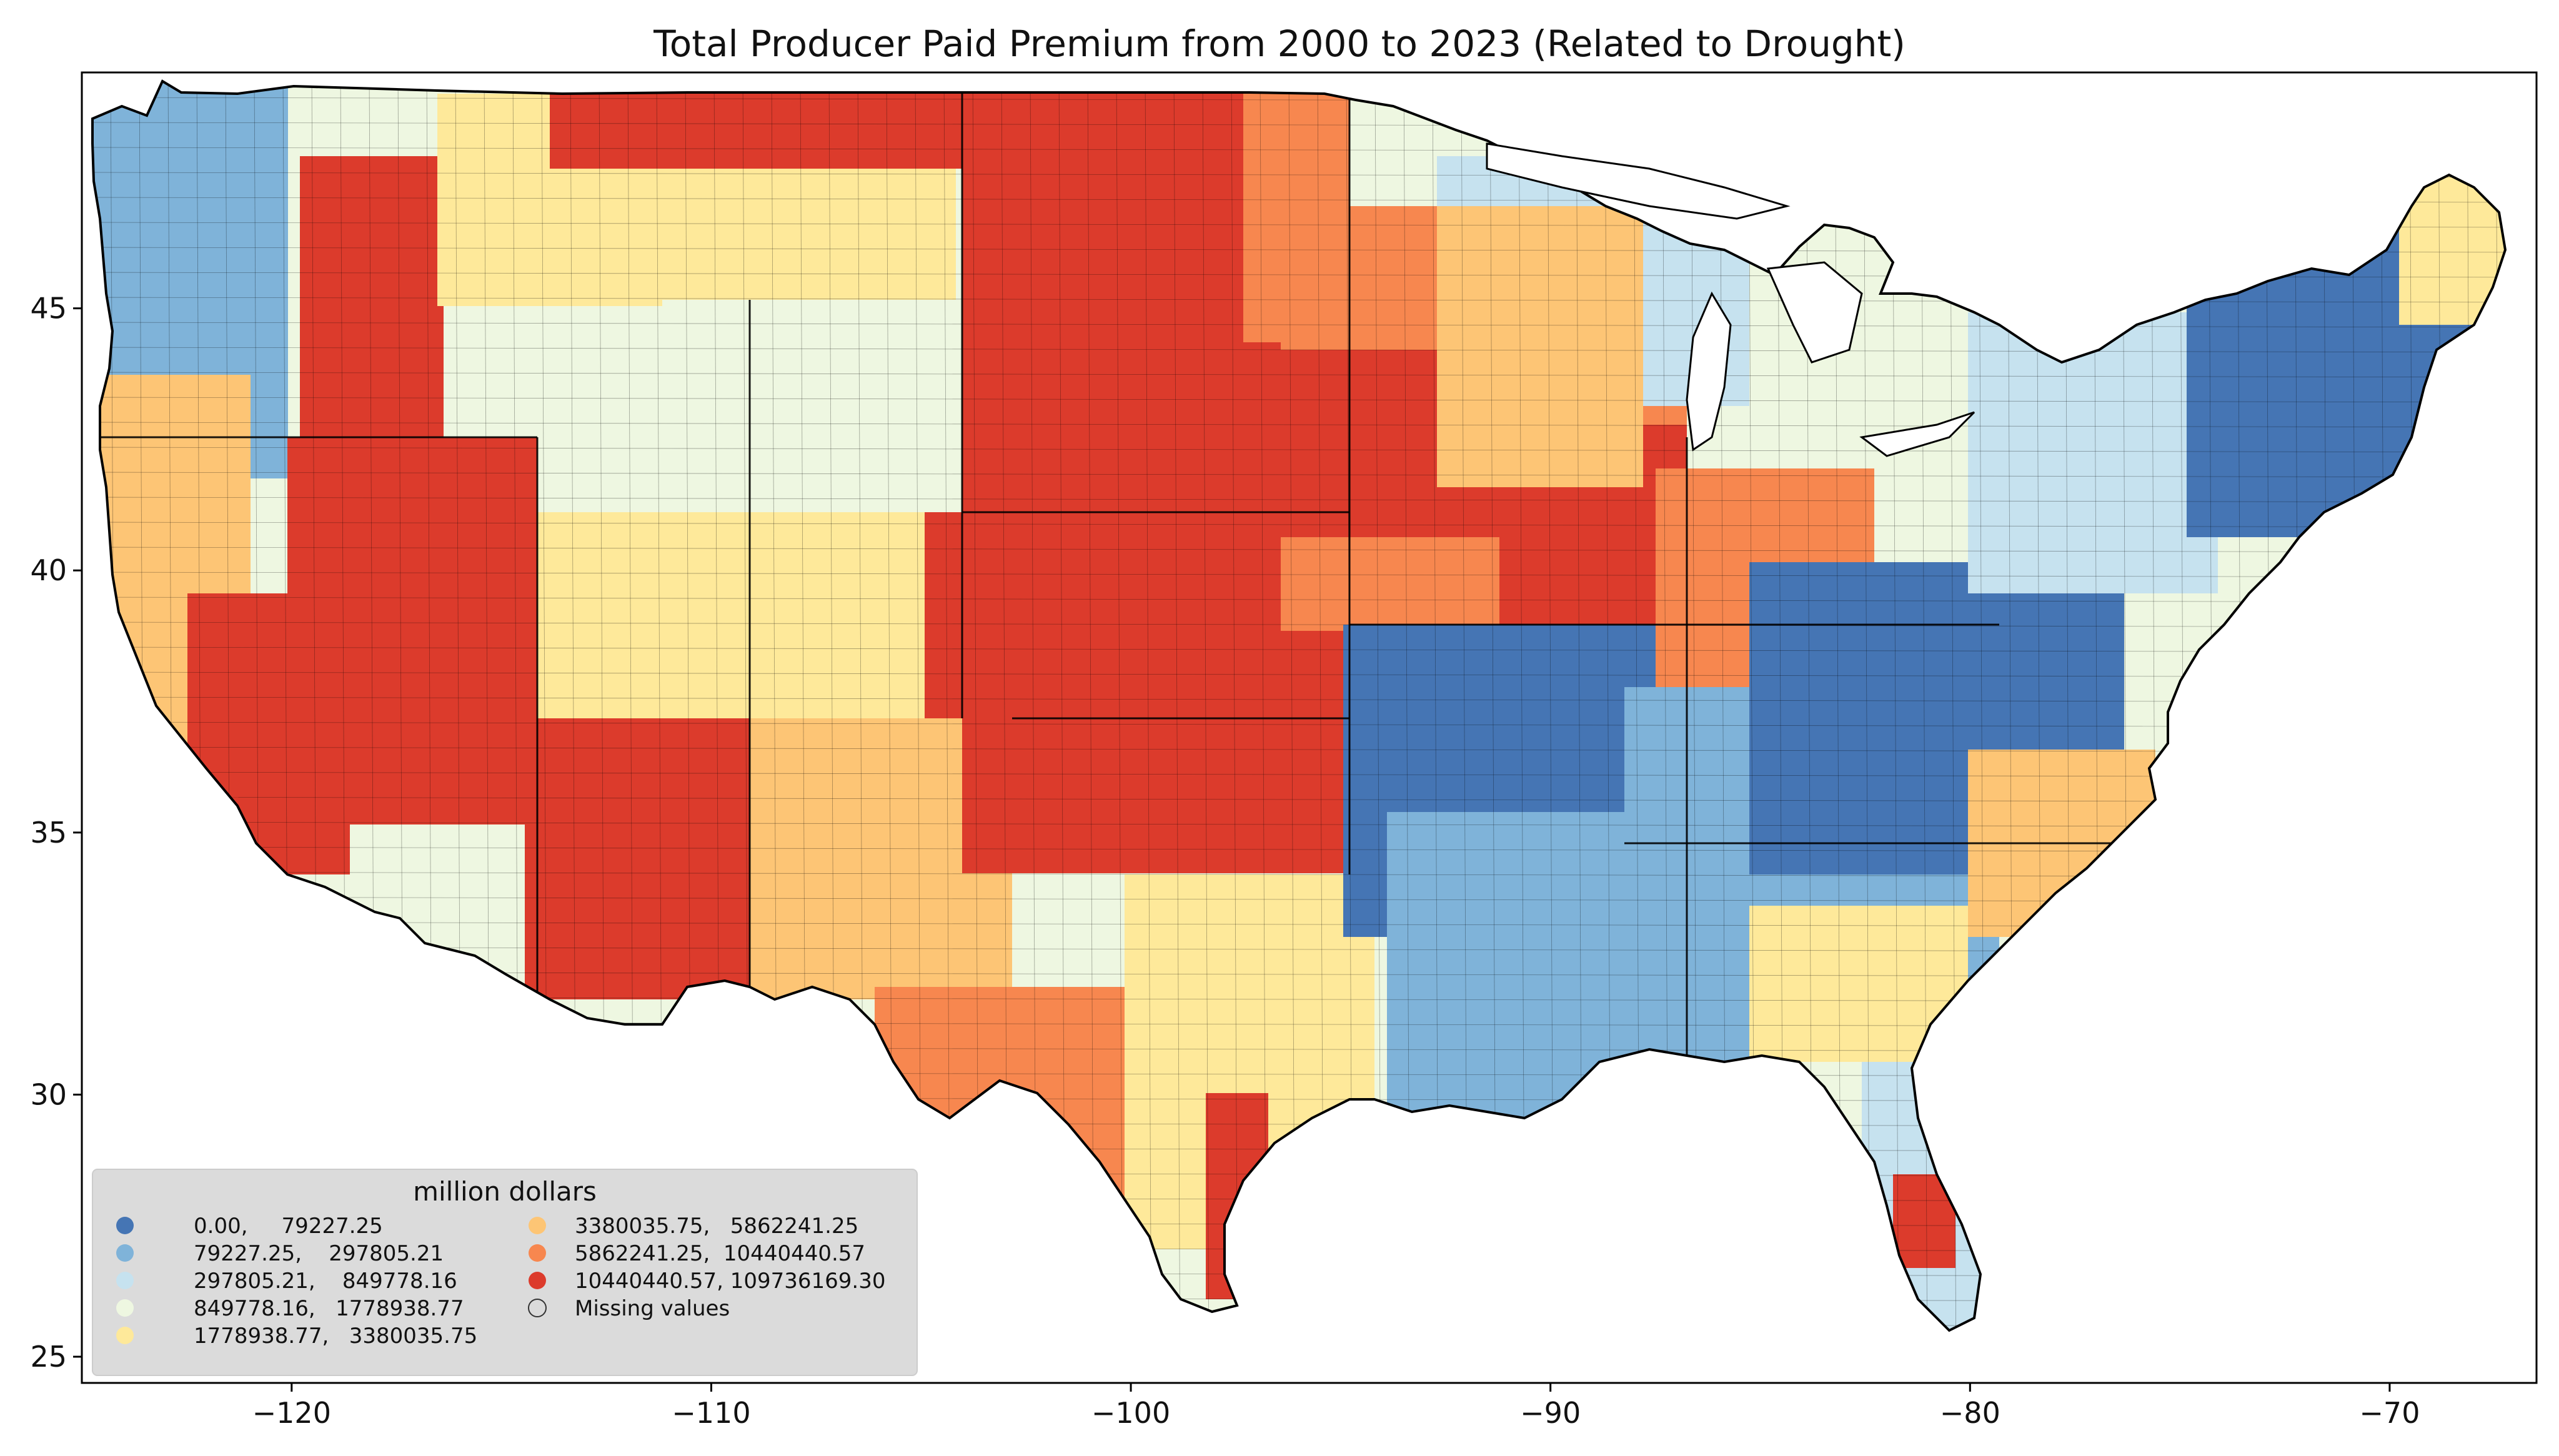 The width and height of the screenshot is (2559, 1456). I want to click on y-tick-label: 25, so click(49, 1357).